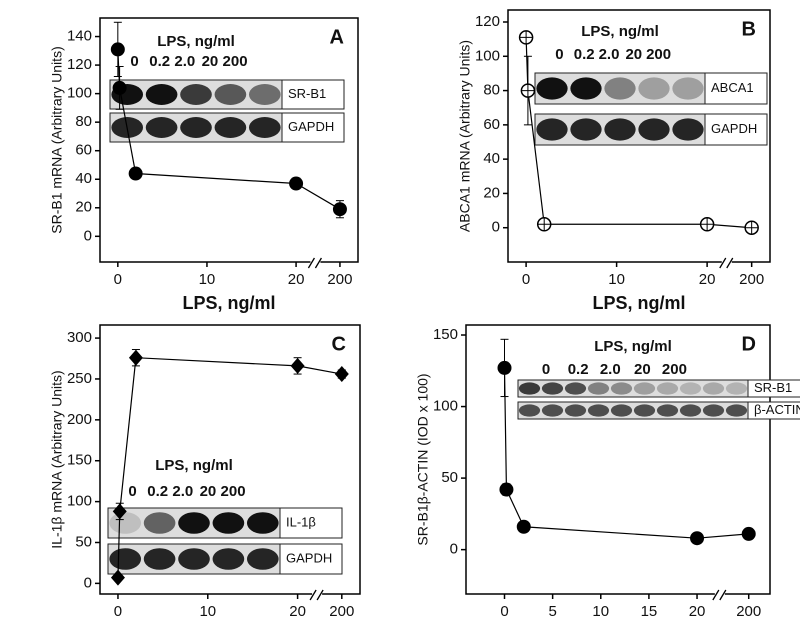 The height and width of the screenshot is (623, 800). I want to click on lane-label: 200, so click(235, 61).